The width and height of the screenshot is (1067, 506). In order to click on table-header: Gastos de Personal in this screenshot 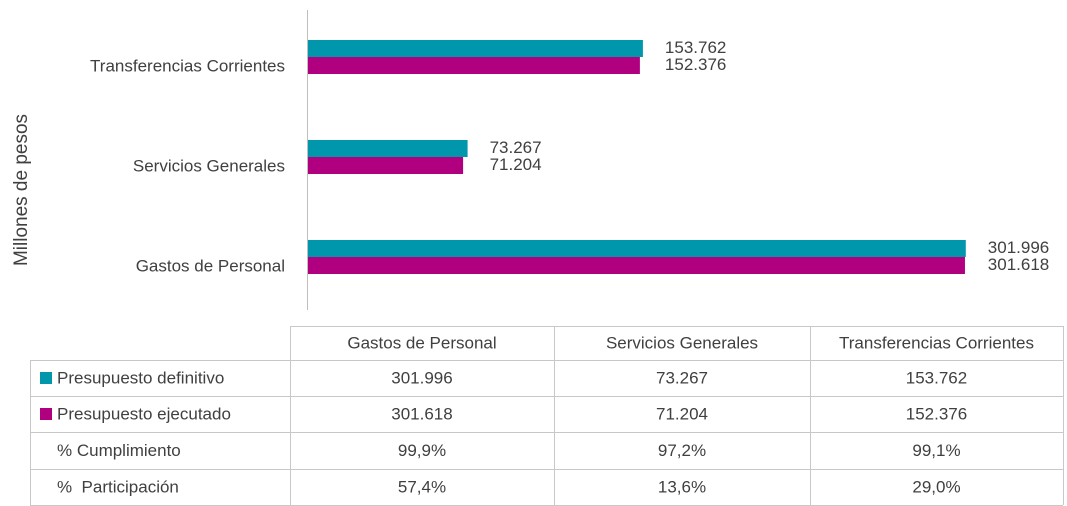, I will do `click(421, 342)`.